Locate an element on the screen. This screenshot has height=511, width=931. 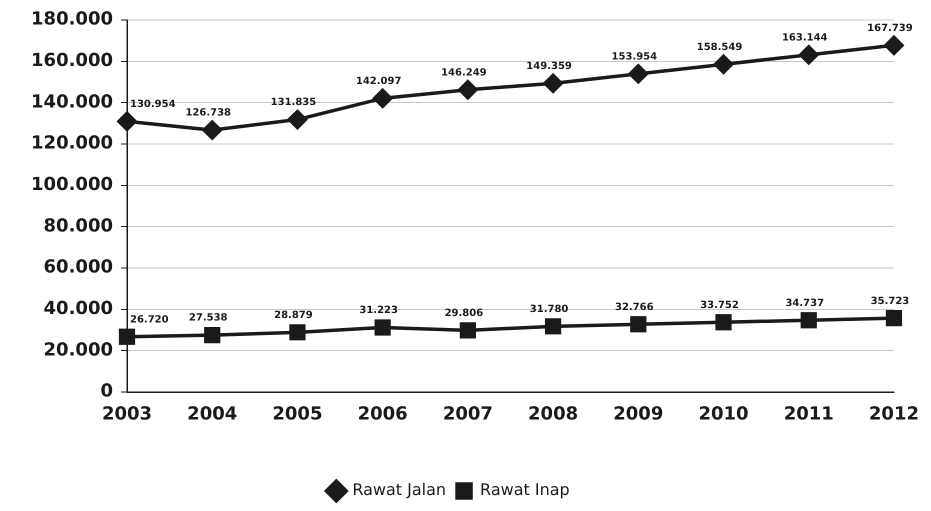
data-label: 131.835 is located at coordinates (293, 102).